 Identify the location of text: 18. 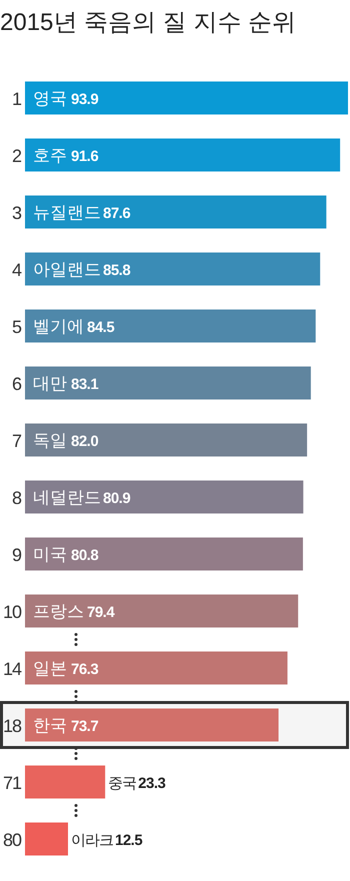
(12, 726).